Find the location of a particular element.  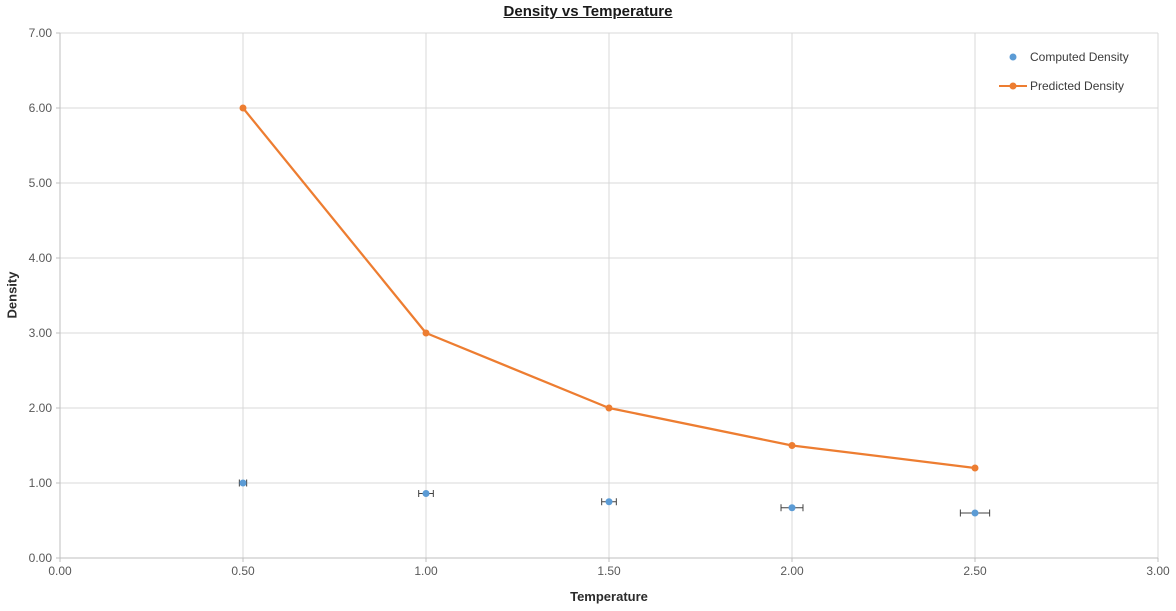

y-tick-label: 4.00 is located at coordinates (41, 258).